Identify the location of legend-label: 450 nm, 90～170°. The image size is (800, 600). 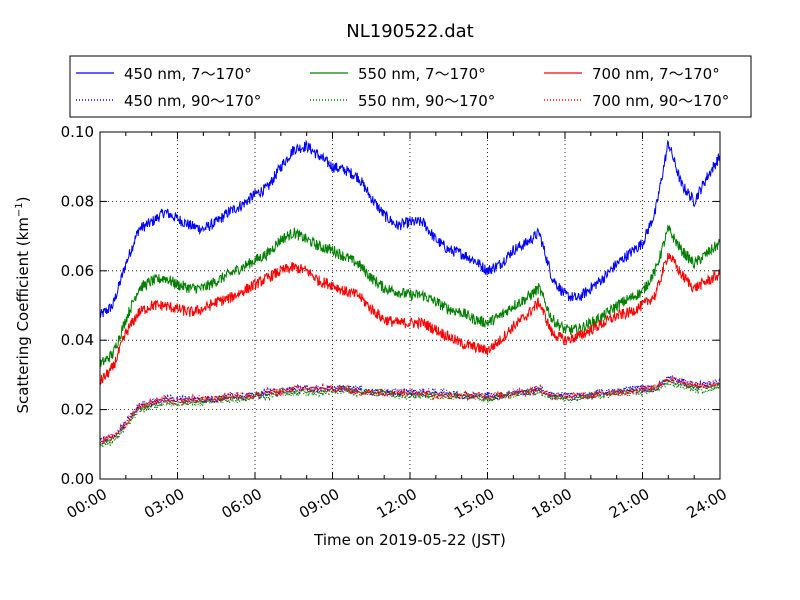
(192, 101).